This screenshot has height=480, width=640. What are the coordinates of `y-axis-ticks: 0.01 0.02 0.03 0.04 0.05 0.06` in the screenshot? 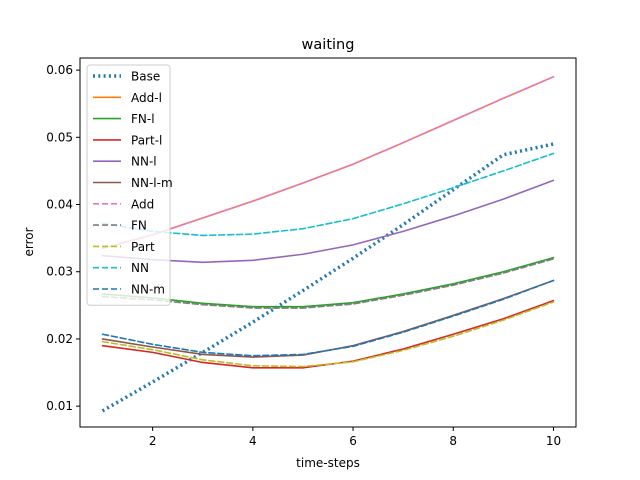 It's located at (63, 238).